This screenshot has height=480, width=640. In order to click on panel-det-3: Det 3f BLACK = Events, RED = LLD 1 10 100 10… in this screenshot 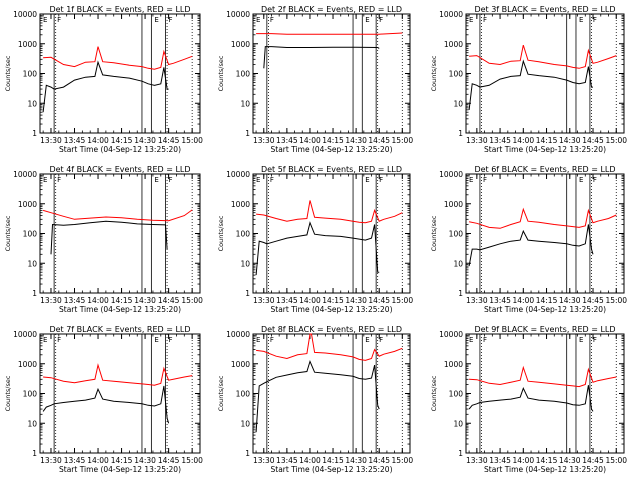, I will do `click(528, 79)`.